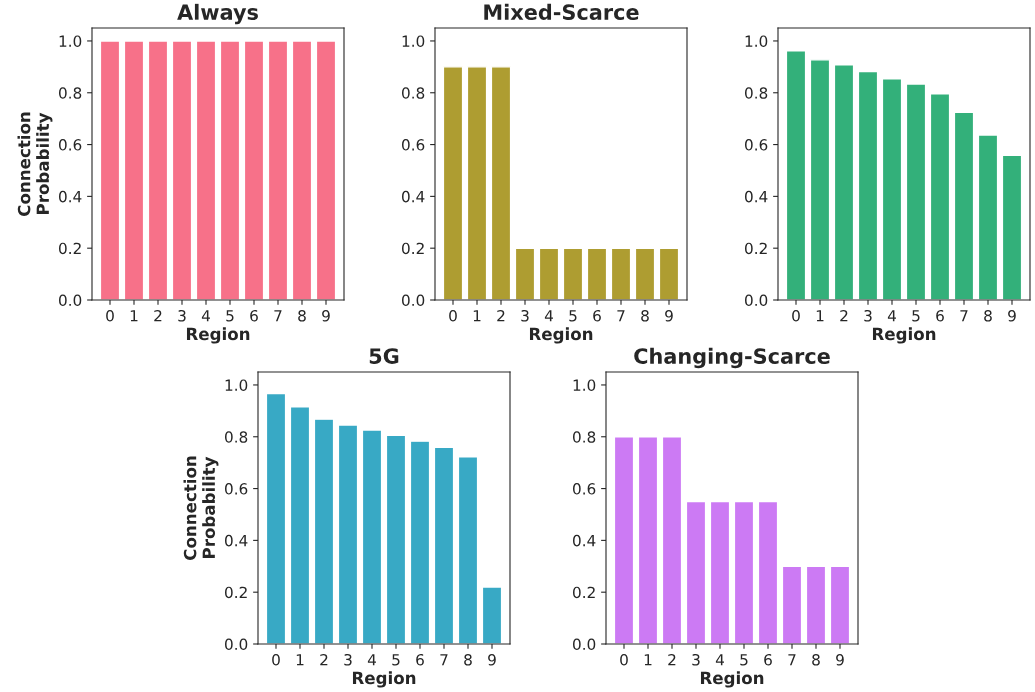  Describe the element at coordinates (732, 358) in the screenshot. I see `chart-title: Changing-Scarce` at that location.